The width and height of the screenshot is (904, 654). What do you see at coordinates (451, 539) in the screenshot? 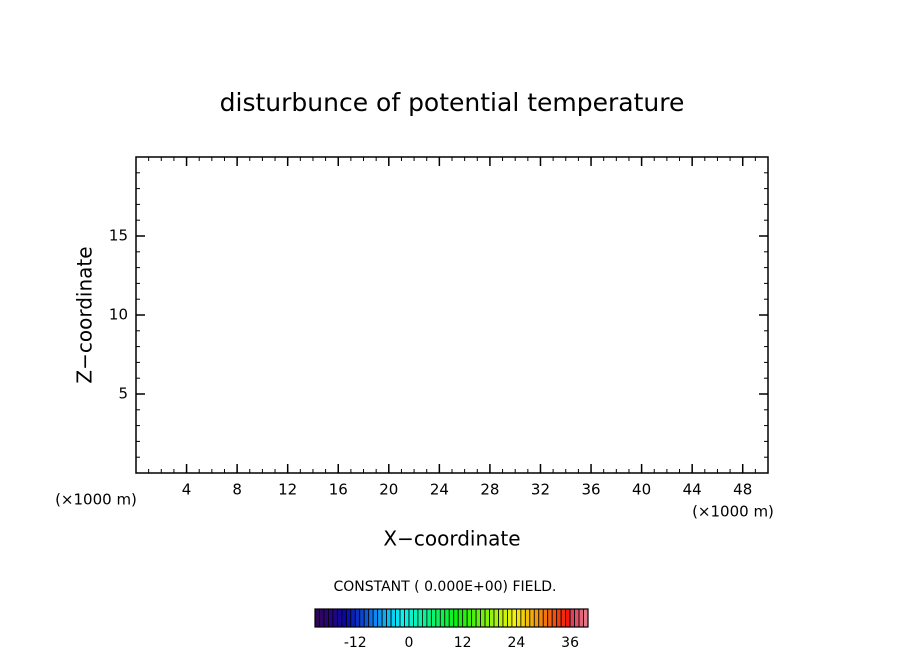
I see `x-axis-label: X−coordinate` at bounding box center [451, 539].